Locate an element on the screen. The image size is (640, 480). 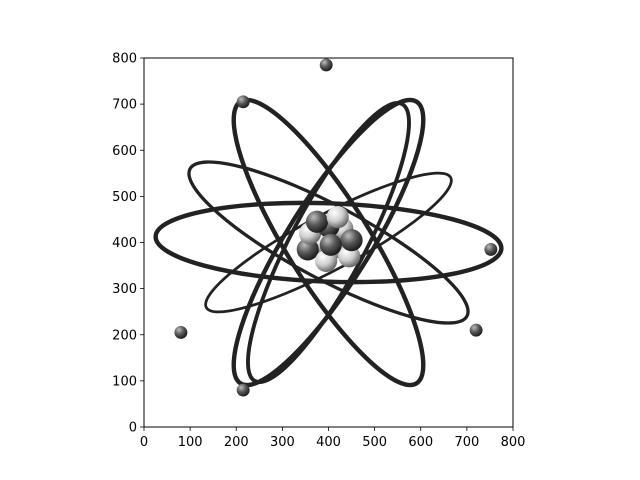
x-tick-label: 300 is located at coordinates (282, 442).